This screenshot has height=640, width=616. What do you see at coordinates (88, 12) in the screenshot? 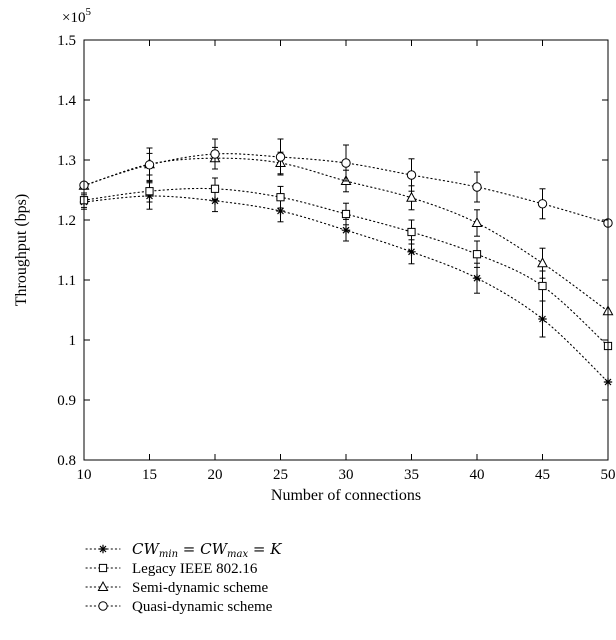
I see `y-axis-multiplier-exponent: 5` at bounding box center [88, 12].